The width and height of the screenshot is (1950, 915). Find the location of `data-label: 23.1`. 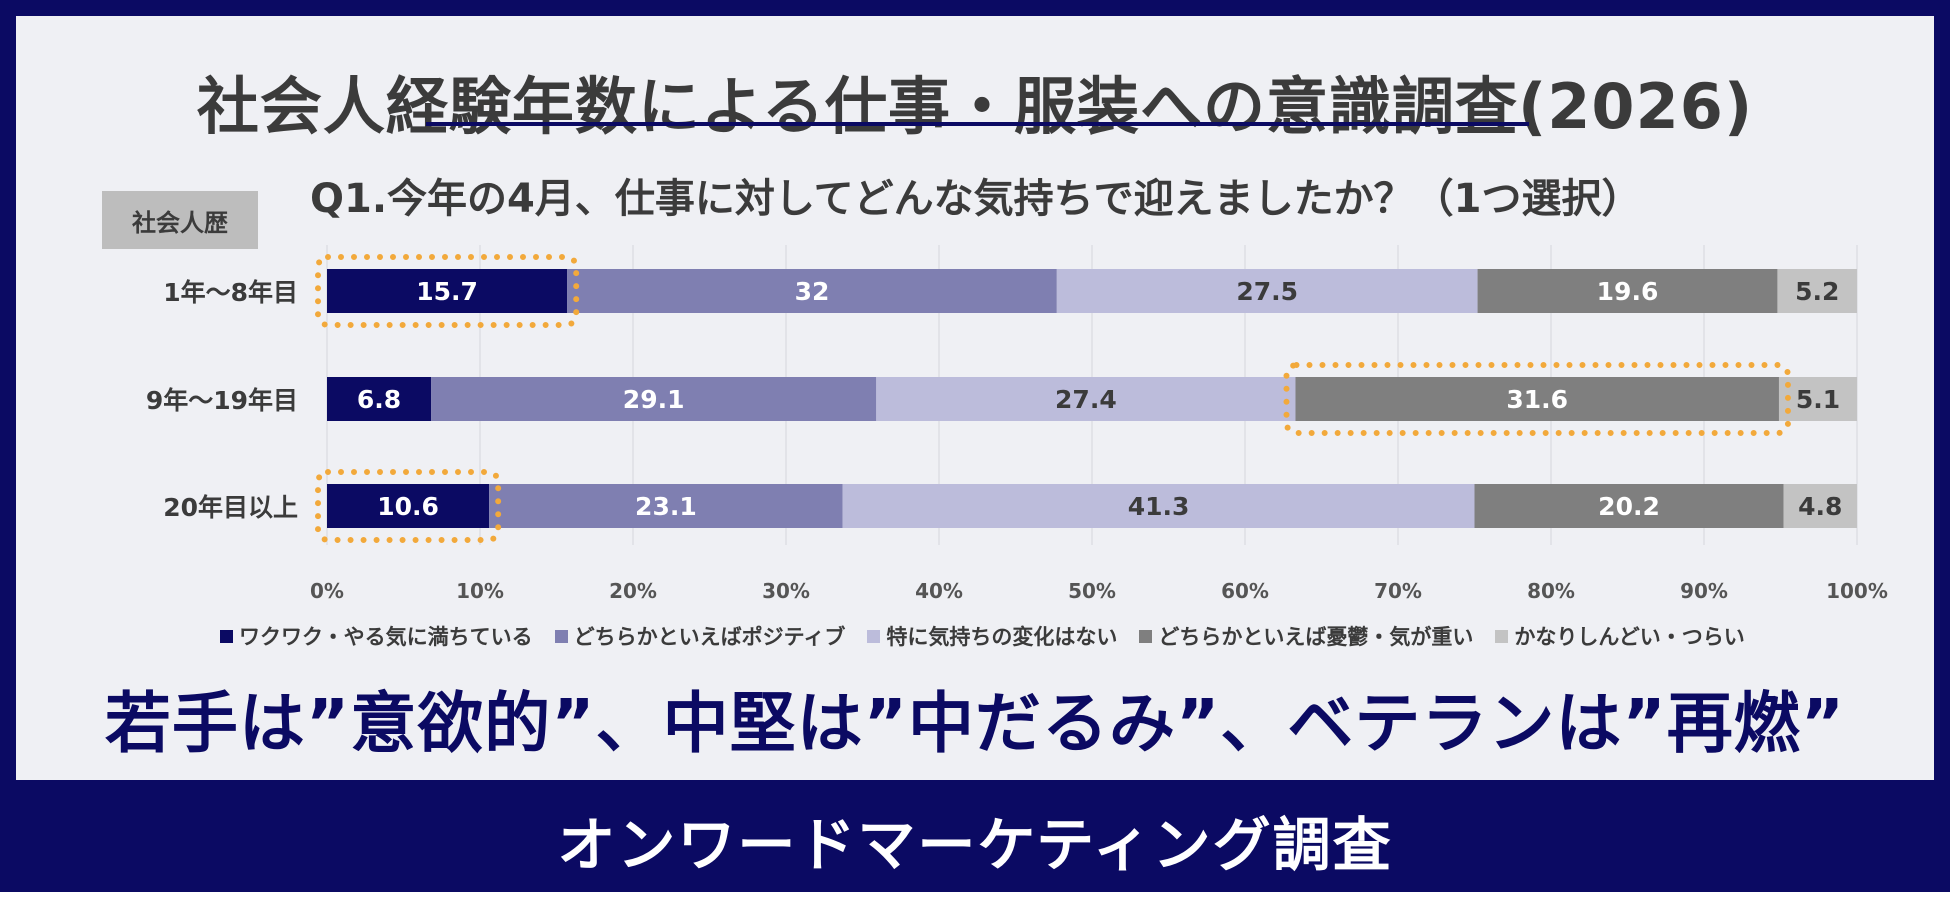

data-label: 23.1 is located at coordinates (666, 506).